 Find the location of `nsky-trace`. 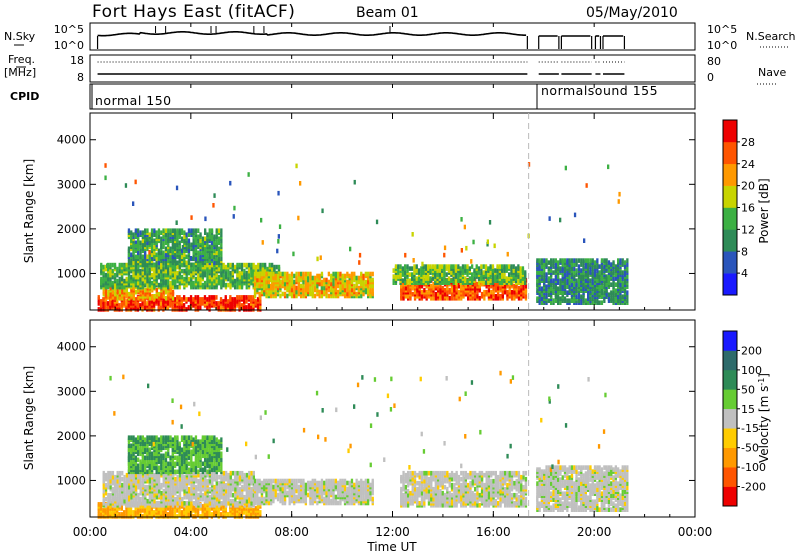

nsky-trace is located at coordinates (312, 34).